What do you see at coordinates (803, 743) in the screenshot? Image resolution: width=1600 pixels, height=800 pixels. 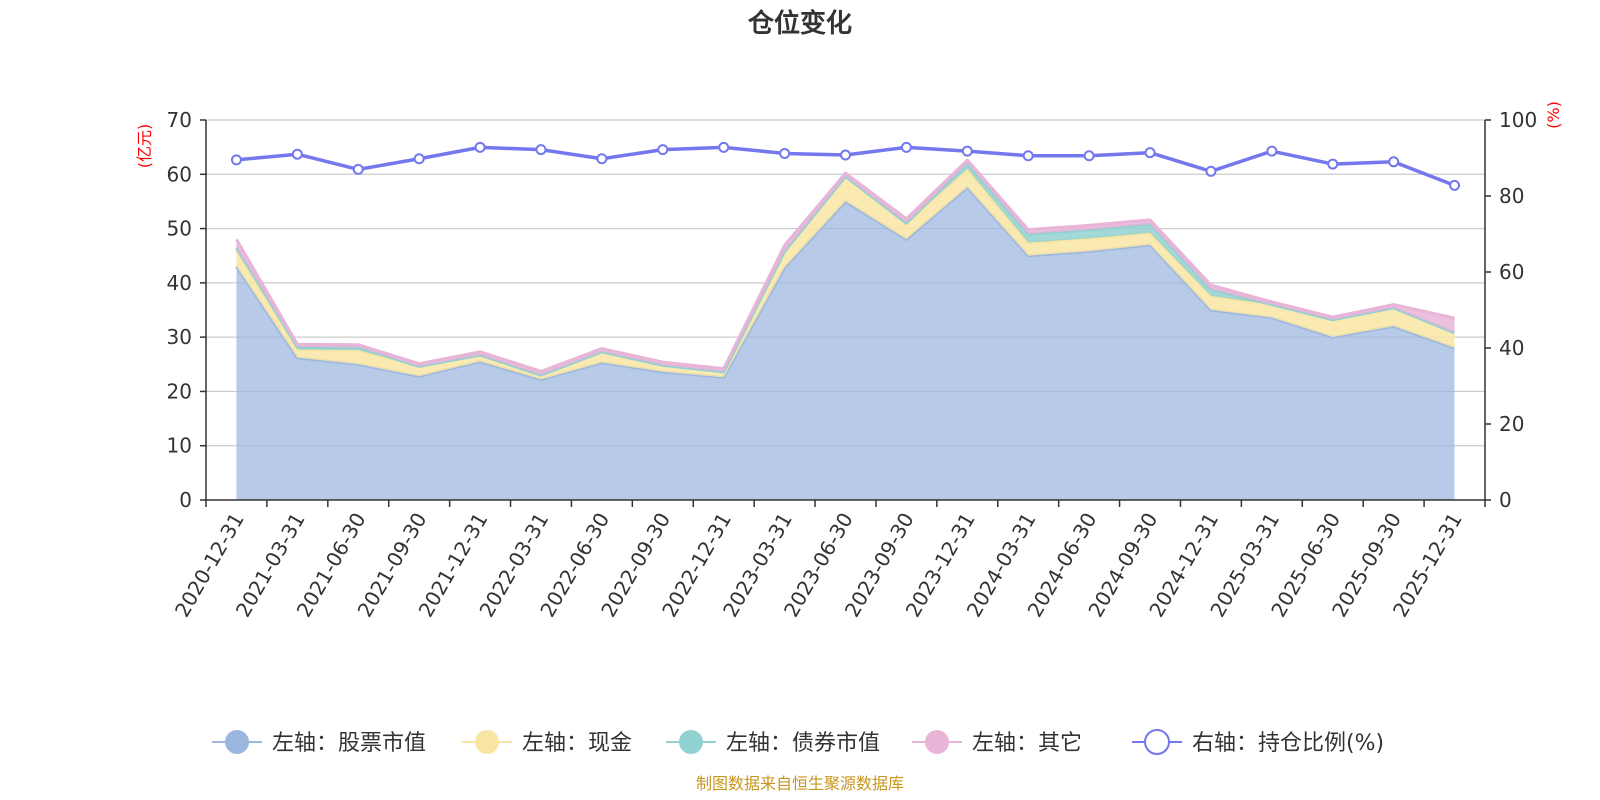 I see `legend-label: 左轴：债券市值` at bounding box center [803, 743].